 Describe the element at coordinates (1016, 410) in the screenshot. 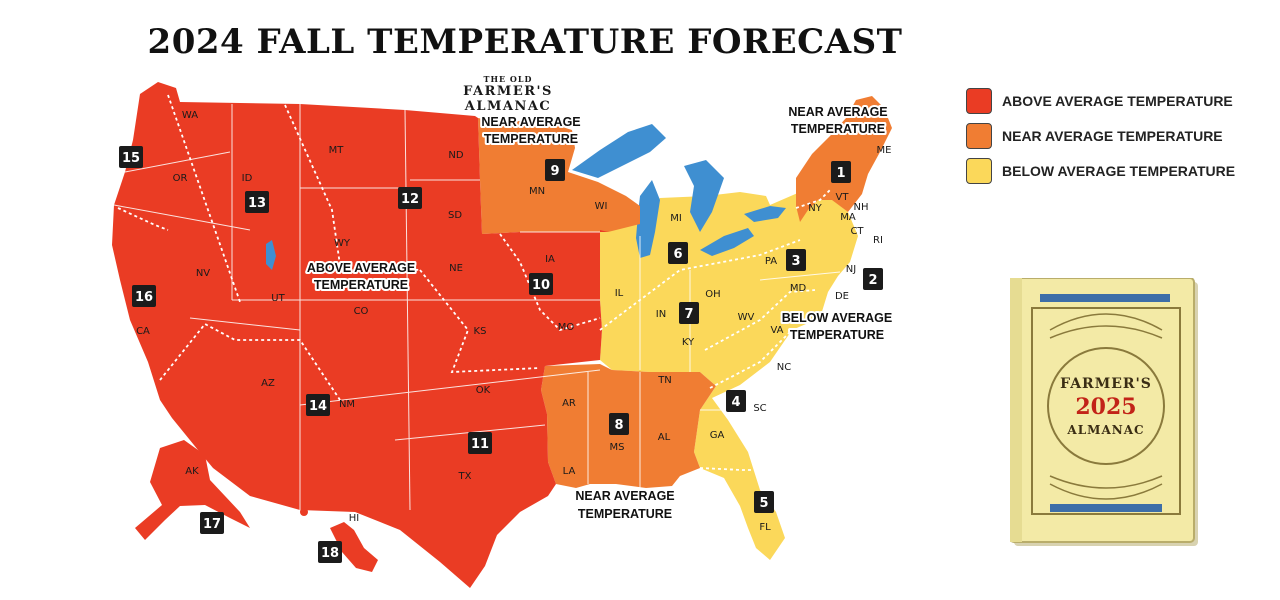

I see `book-spine` at that location.